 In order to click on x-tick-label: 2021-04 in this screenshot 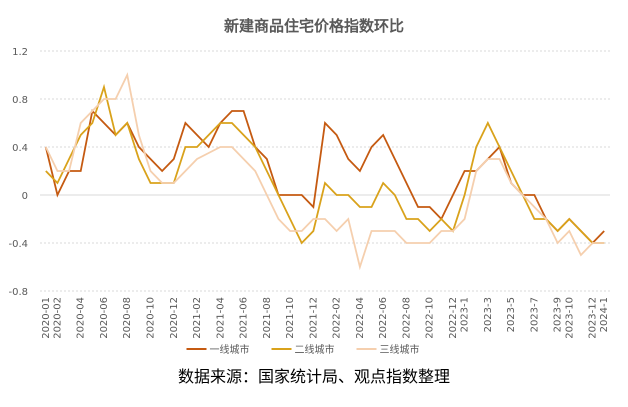, I will do `click(220, 318)`.